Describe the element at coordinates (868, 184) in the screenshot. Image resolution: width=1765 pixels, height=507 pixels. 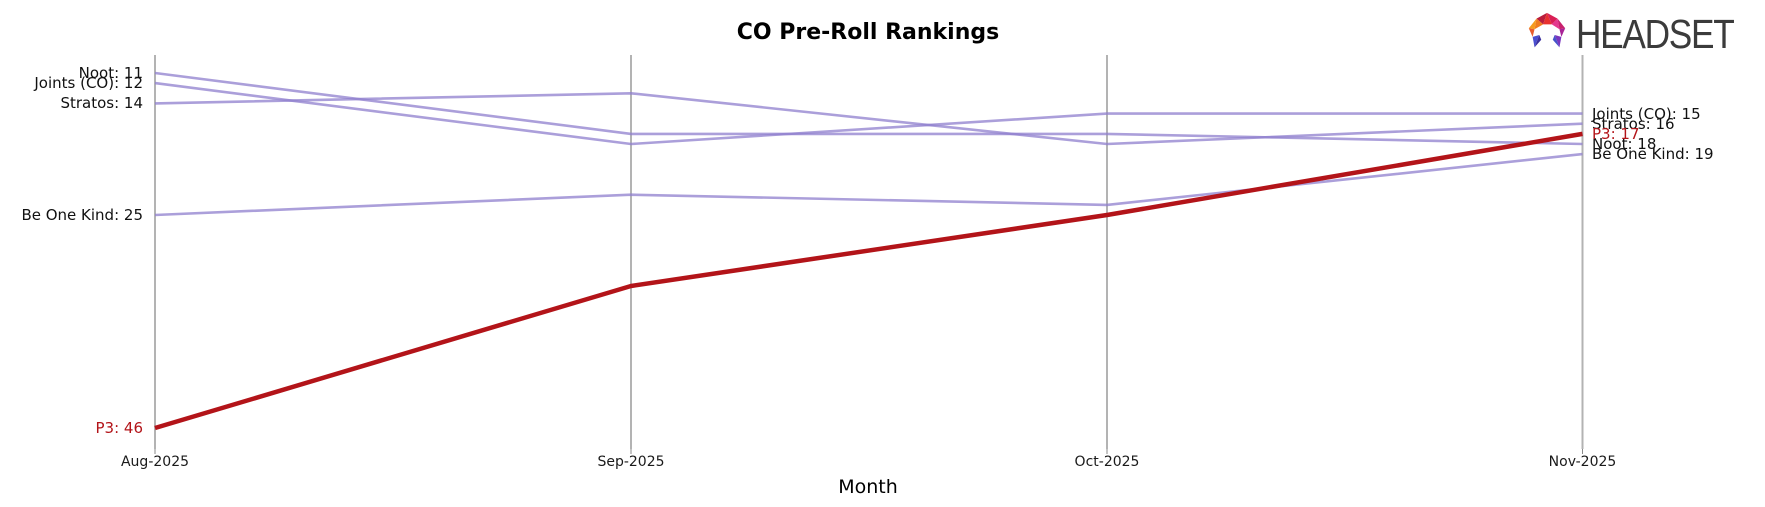
I see `series-line-be-one-kind` at that location.